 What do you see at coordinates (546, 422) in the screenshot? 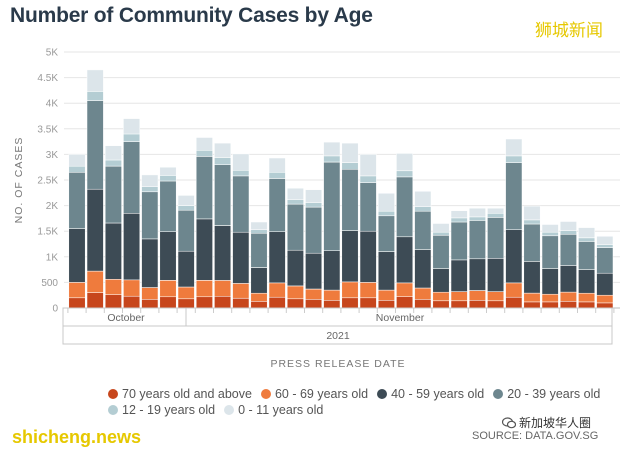
I see `wechat-watermark: 新加坡华人圈` at bounding box center [546, 422].